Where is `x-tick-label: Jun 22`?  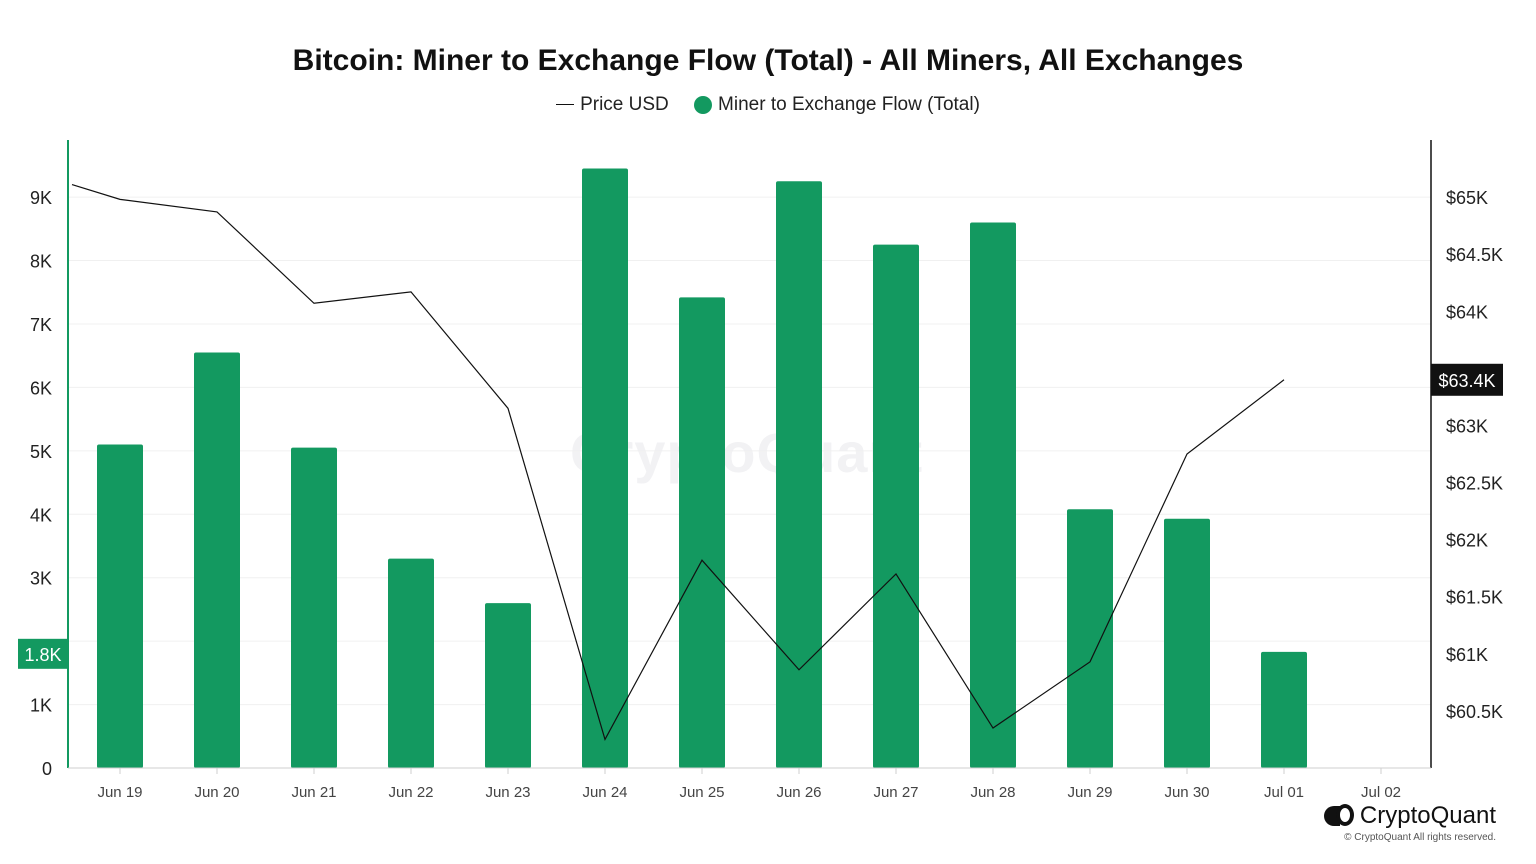
x-tick-label: Jun 22 is located at coordinates (410, 792).